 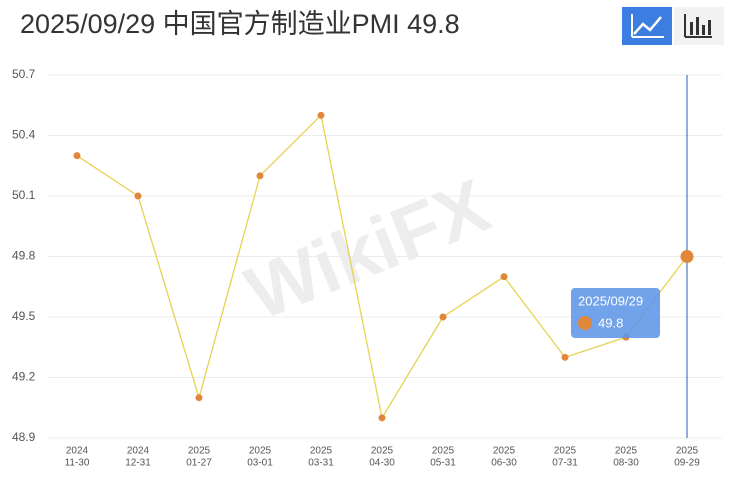 I want to click on line-chart-button, so click(x=647, y=26).